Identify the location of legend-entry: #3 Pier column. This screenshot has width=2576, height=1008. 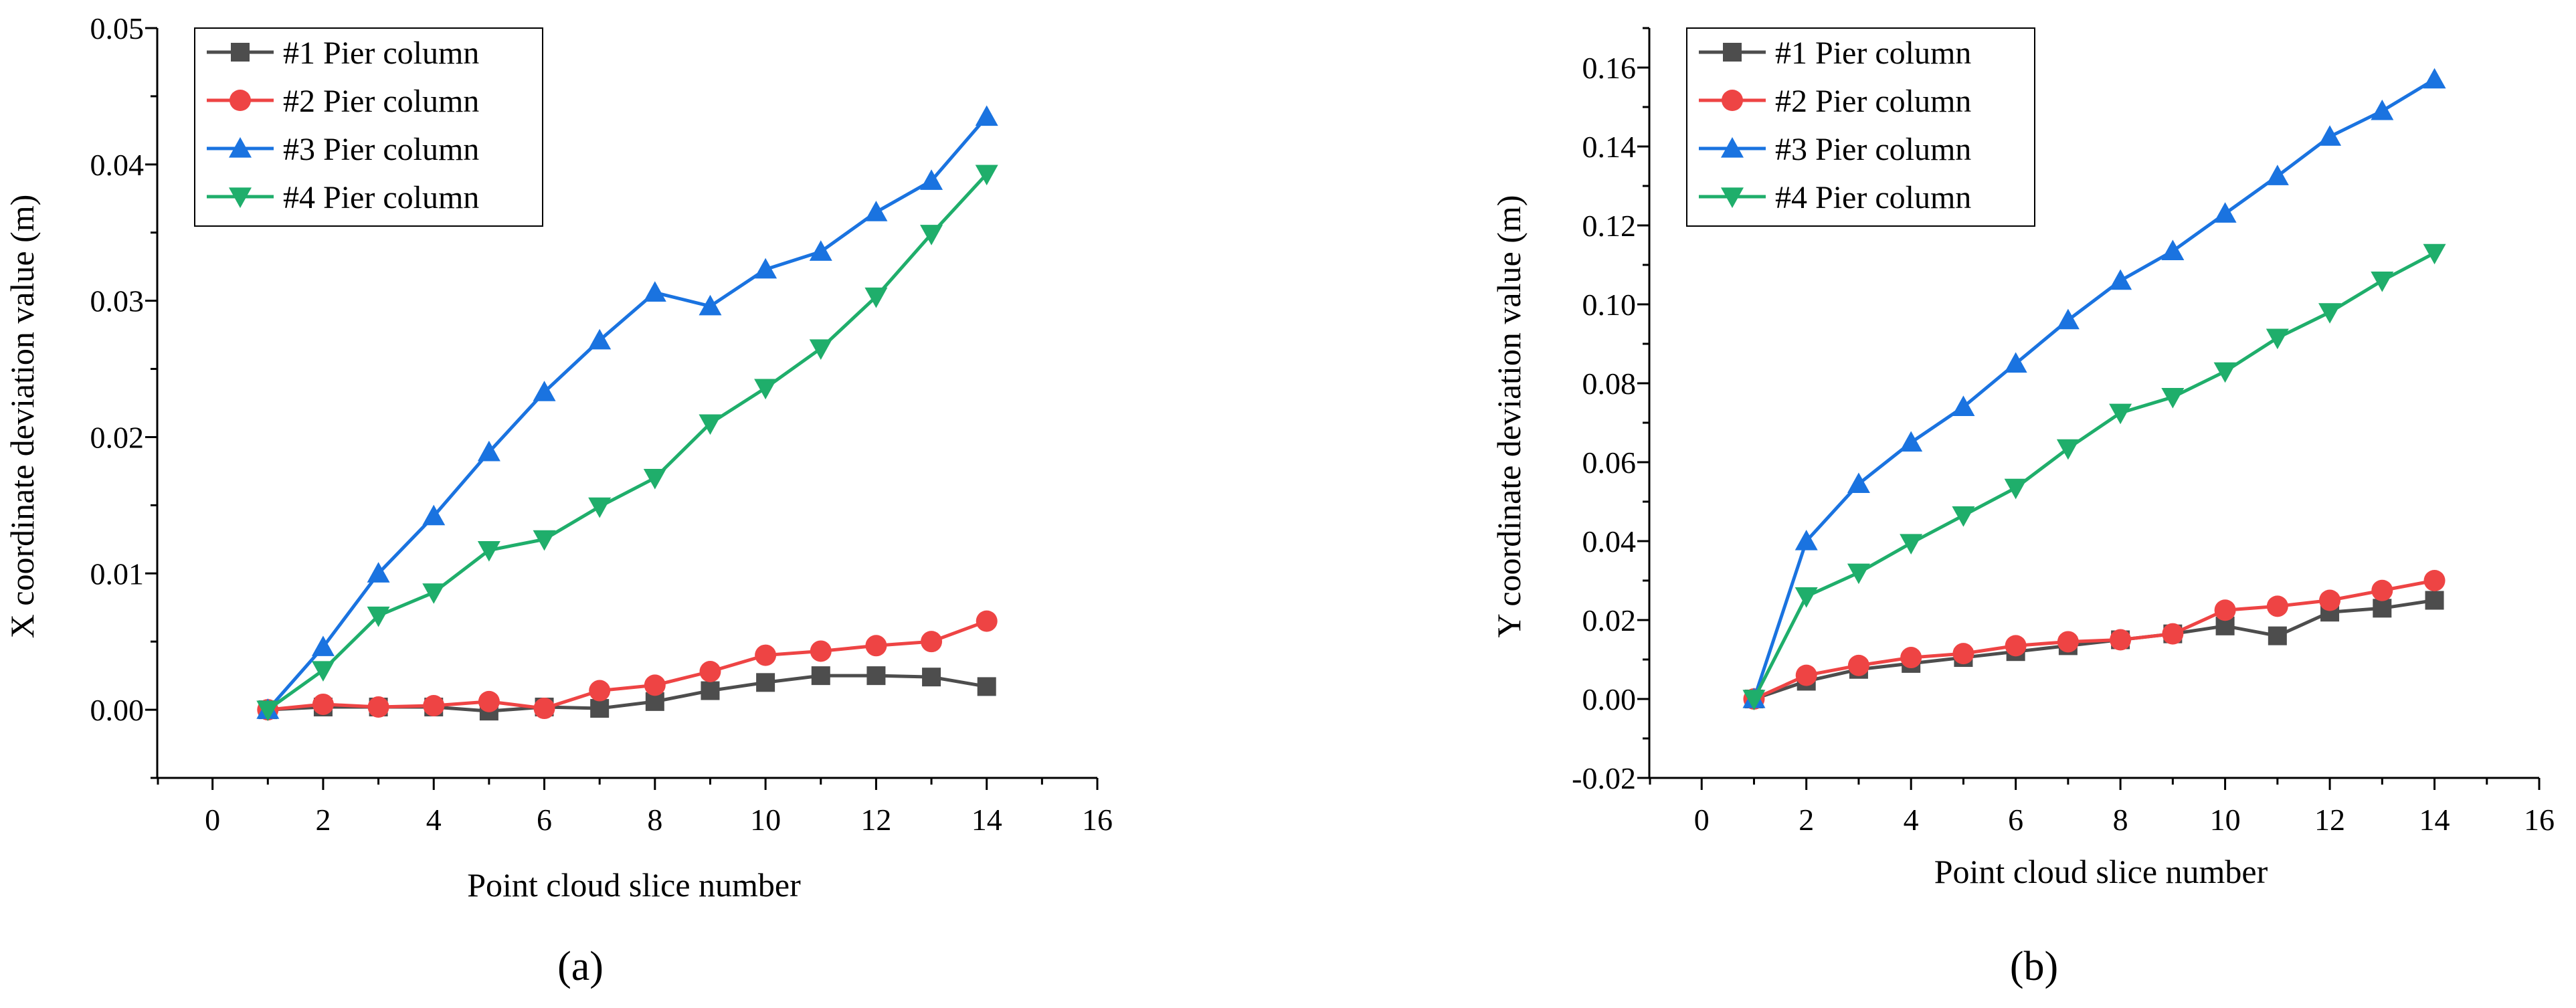
(381, 149).